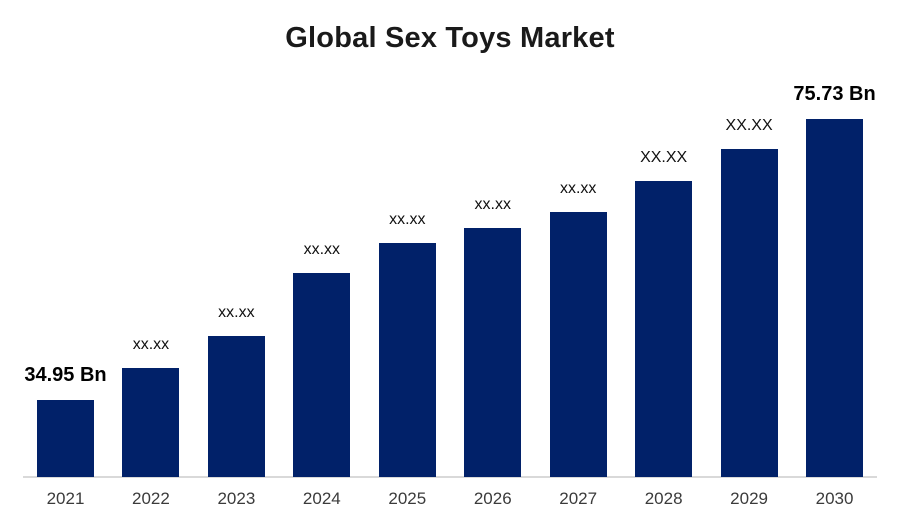 This screenshot has height=525, width=900. I want to click on value-label-2025: xx.xx, so click(407, 219).